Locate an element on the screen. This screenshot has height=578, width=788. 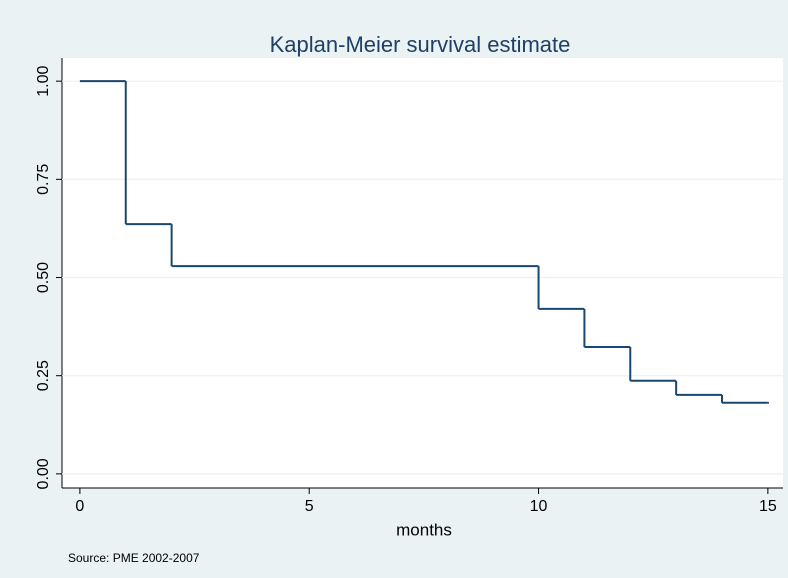
y-tick-label: 1.00 is located at coordinates (43, 80).